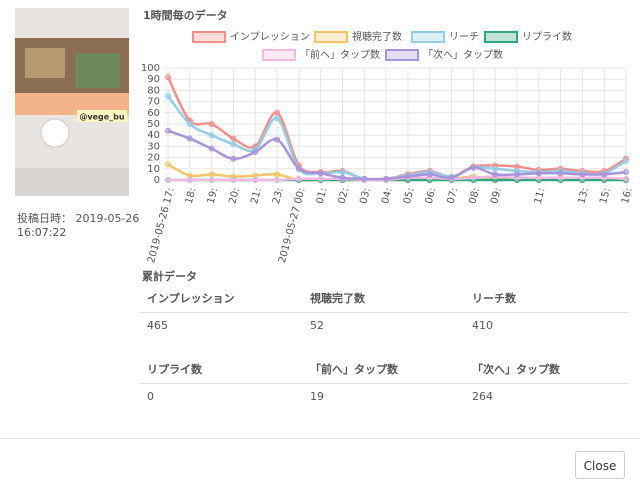 This screenshot has height=493, width=640. I want to click on y-tick-label: 50, so click(153, 124).